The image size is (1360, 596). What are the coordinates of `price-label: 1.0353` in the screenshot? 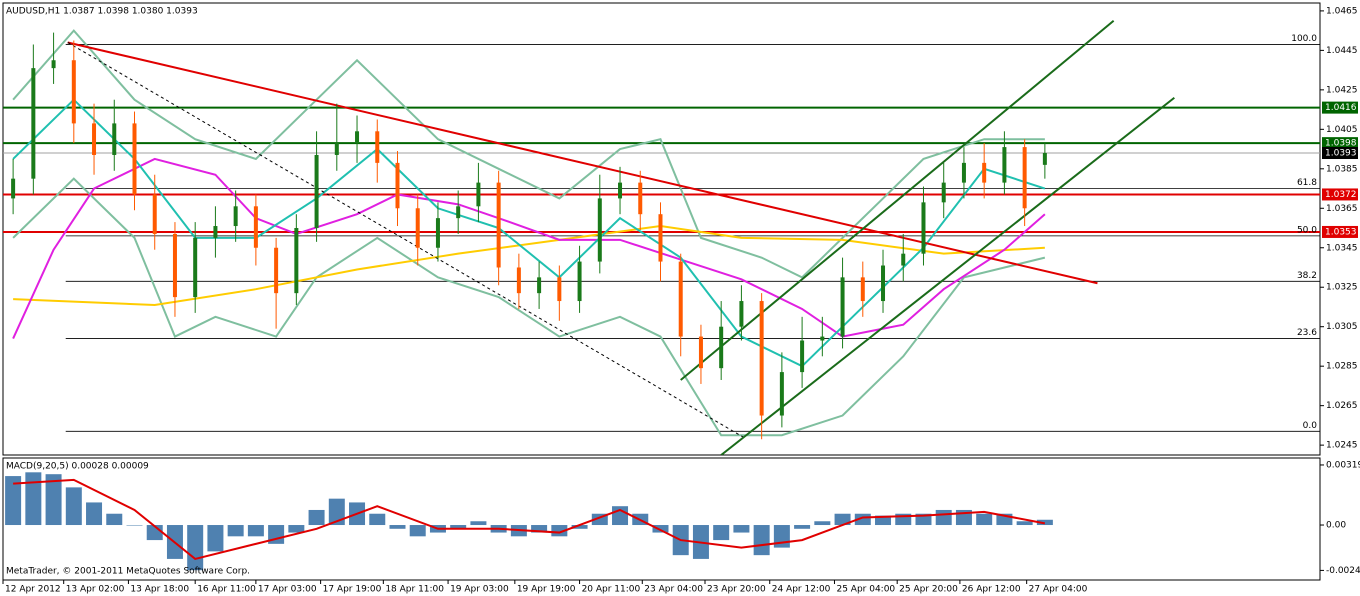 It's located at (1341, 232).